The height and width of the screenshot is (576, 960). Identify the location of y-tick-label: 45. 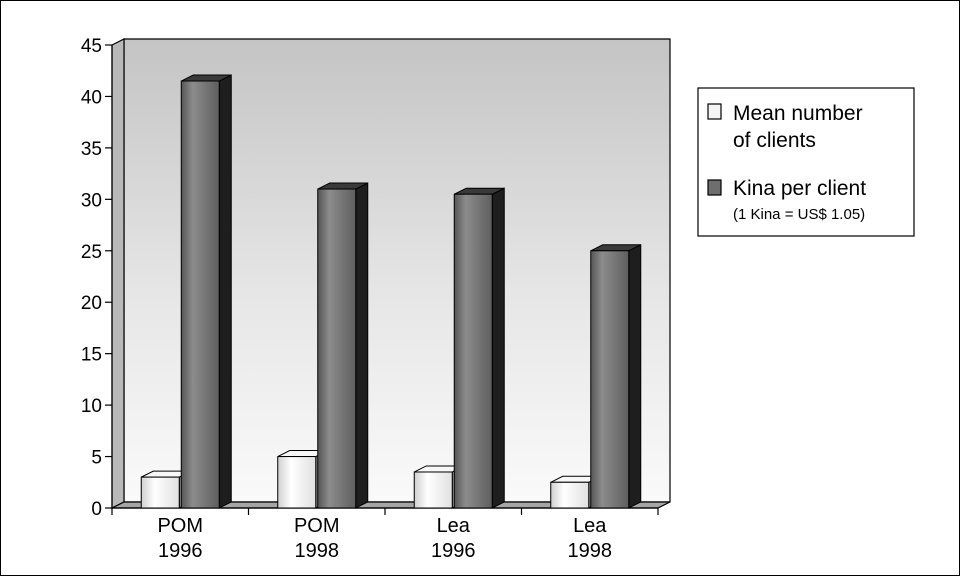
(91, 46).